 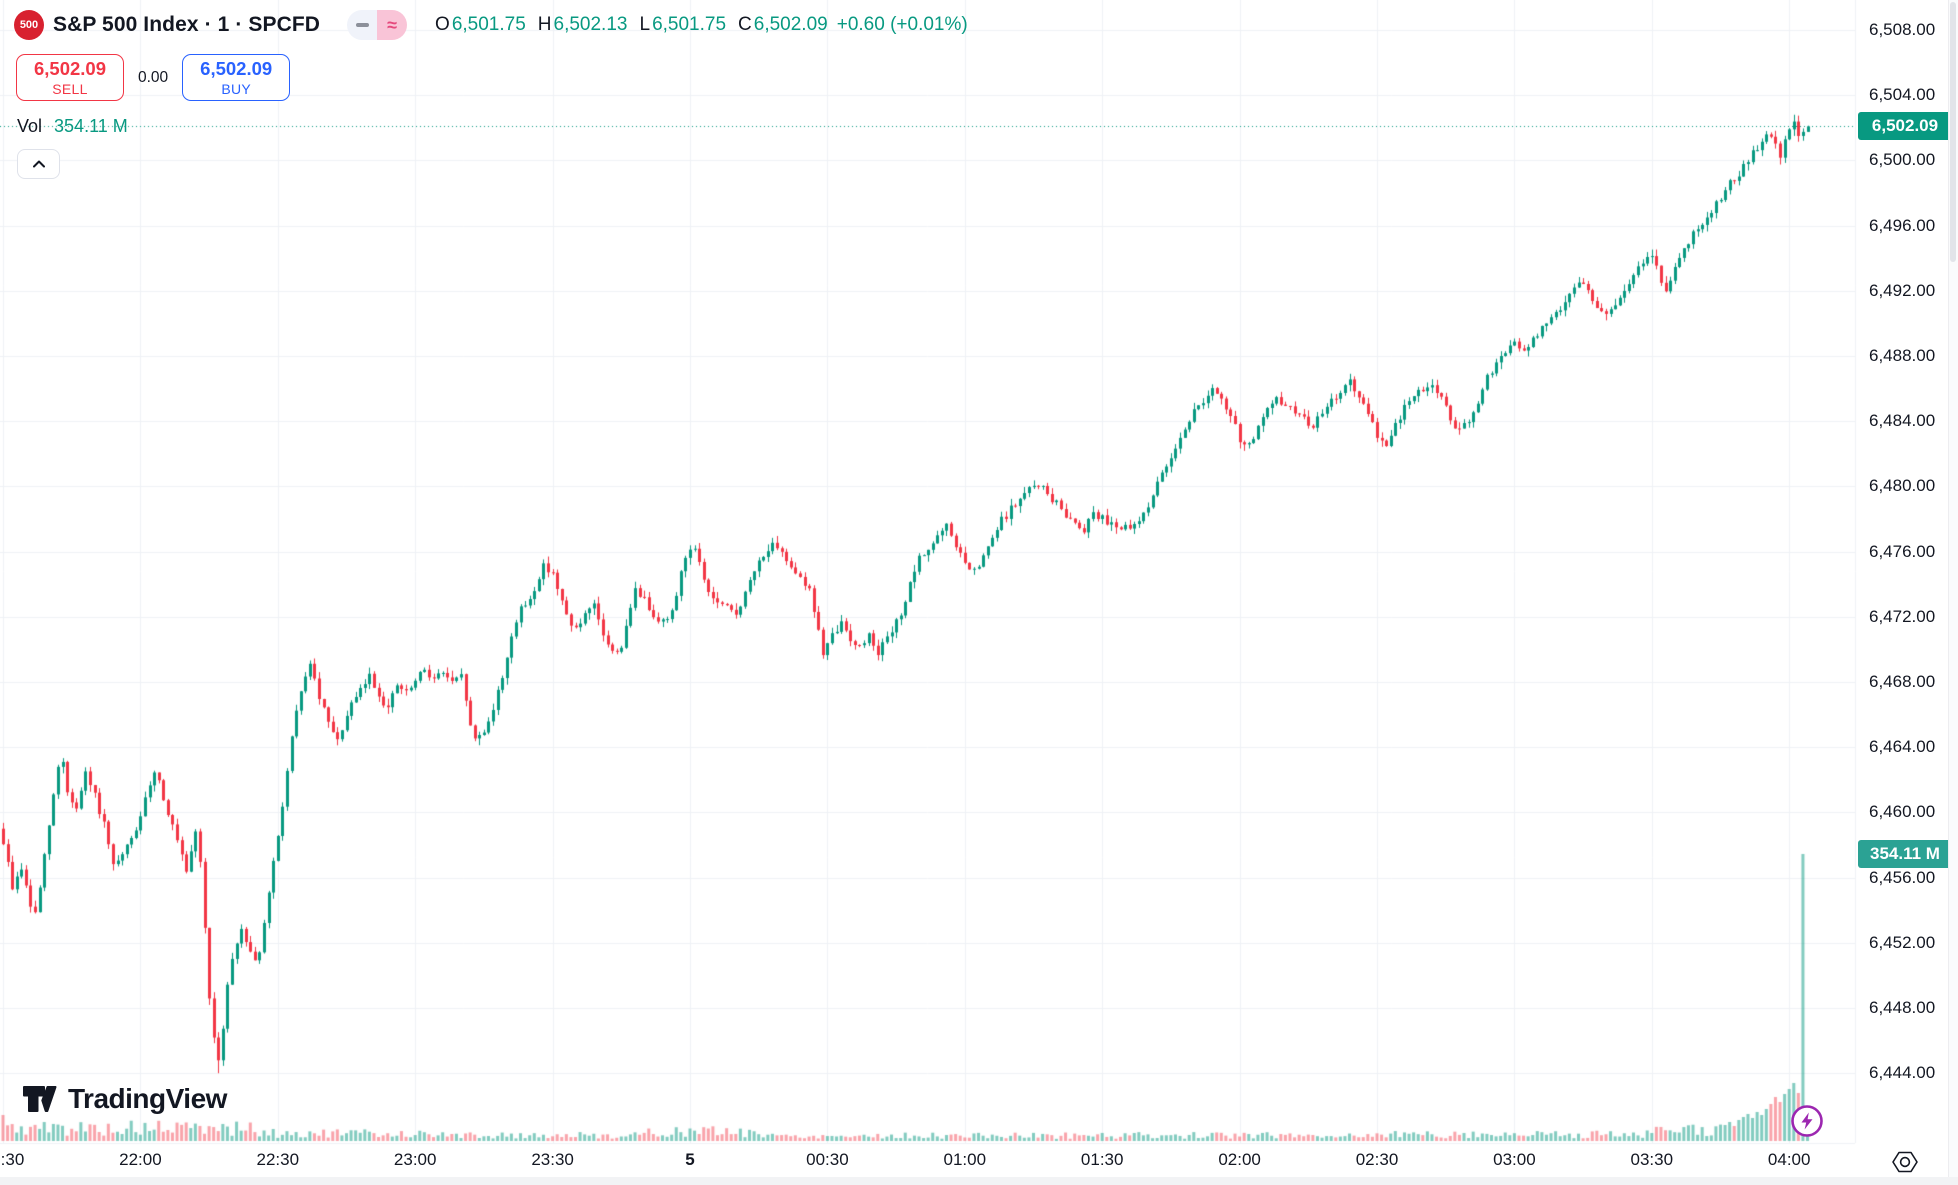 What do you see at coordinates (1902, 942) in the screenshot?
I see `price-axis-label: 6,452.00` at bounding box center [1902, 942].